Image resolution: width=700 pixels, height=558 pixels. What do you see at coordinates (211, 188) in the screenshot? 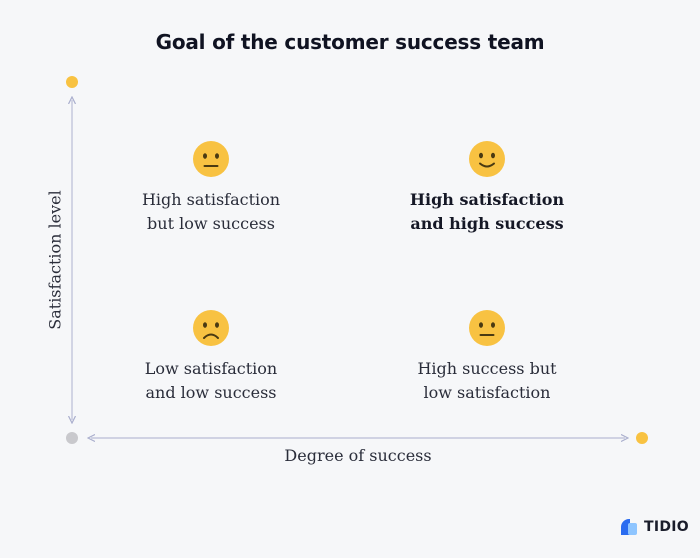
I see `quadrant-high-satisfaction-low-success: High satisfaction but low success` at bounding box center [211, 188].